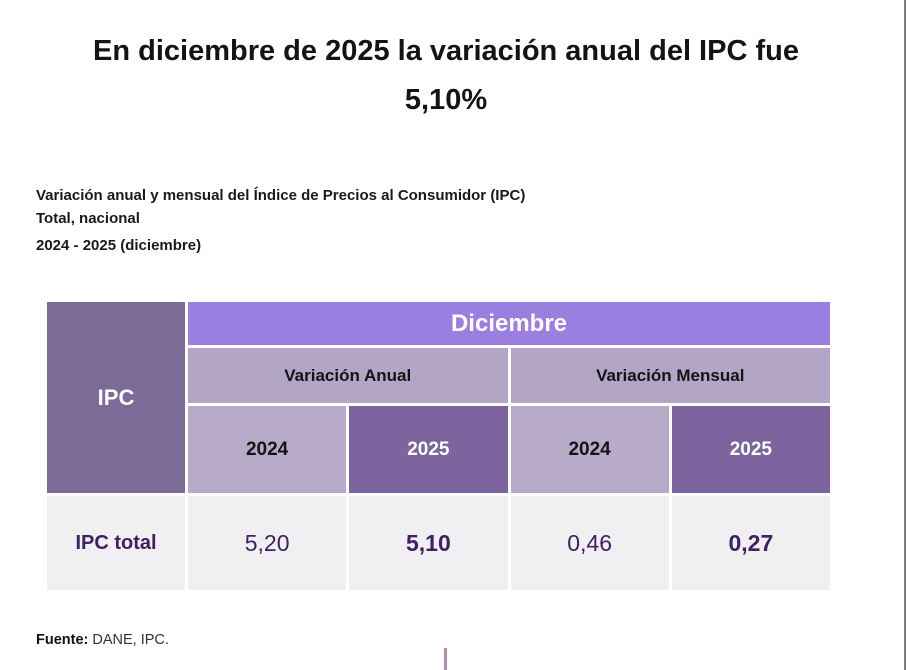 The width and height of the screenshot is (907, 670). Describe the element at coordinates (445, 659) in the screenshot. I see `text-cursor-artifact` at that location.